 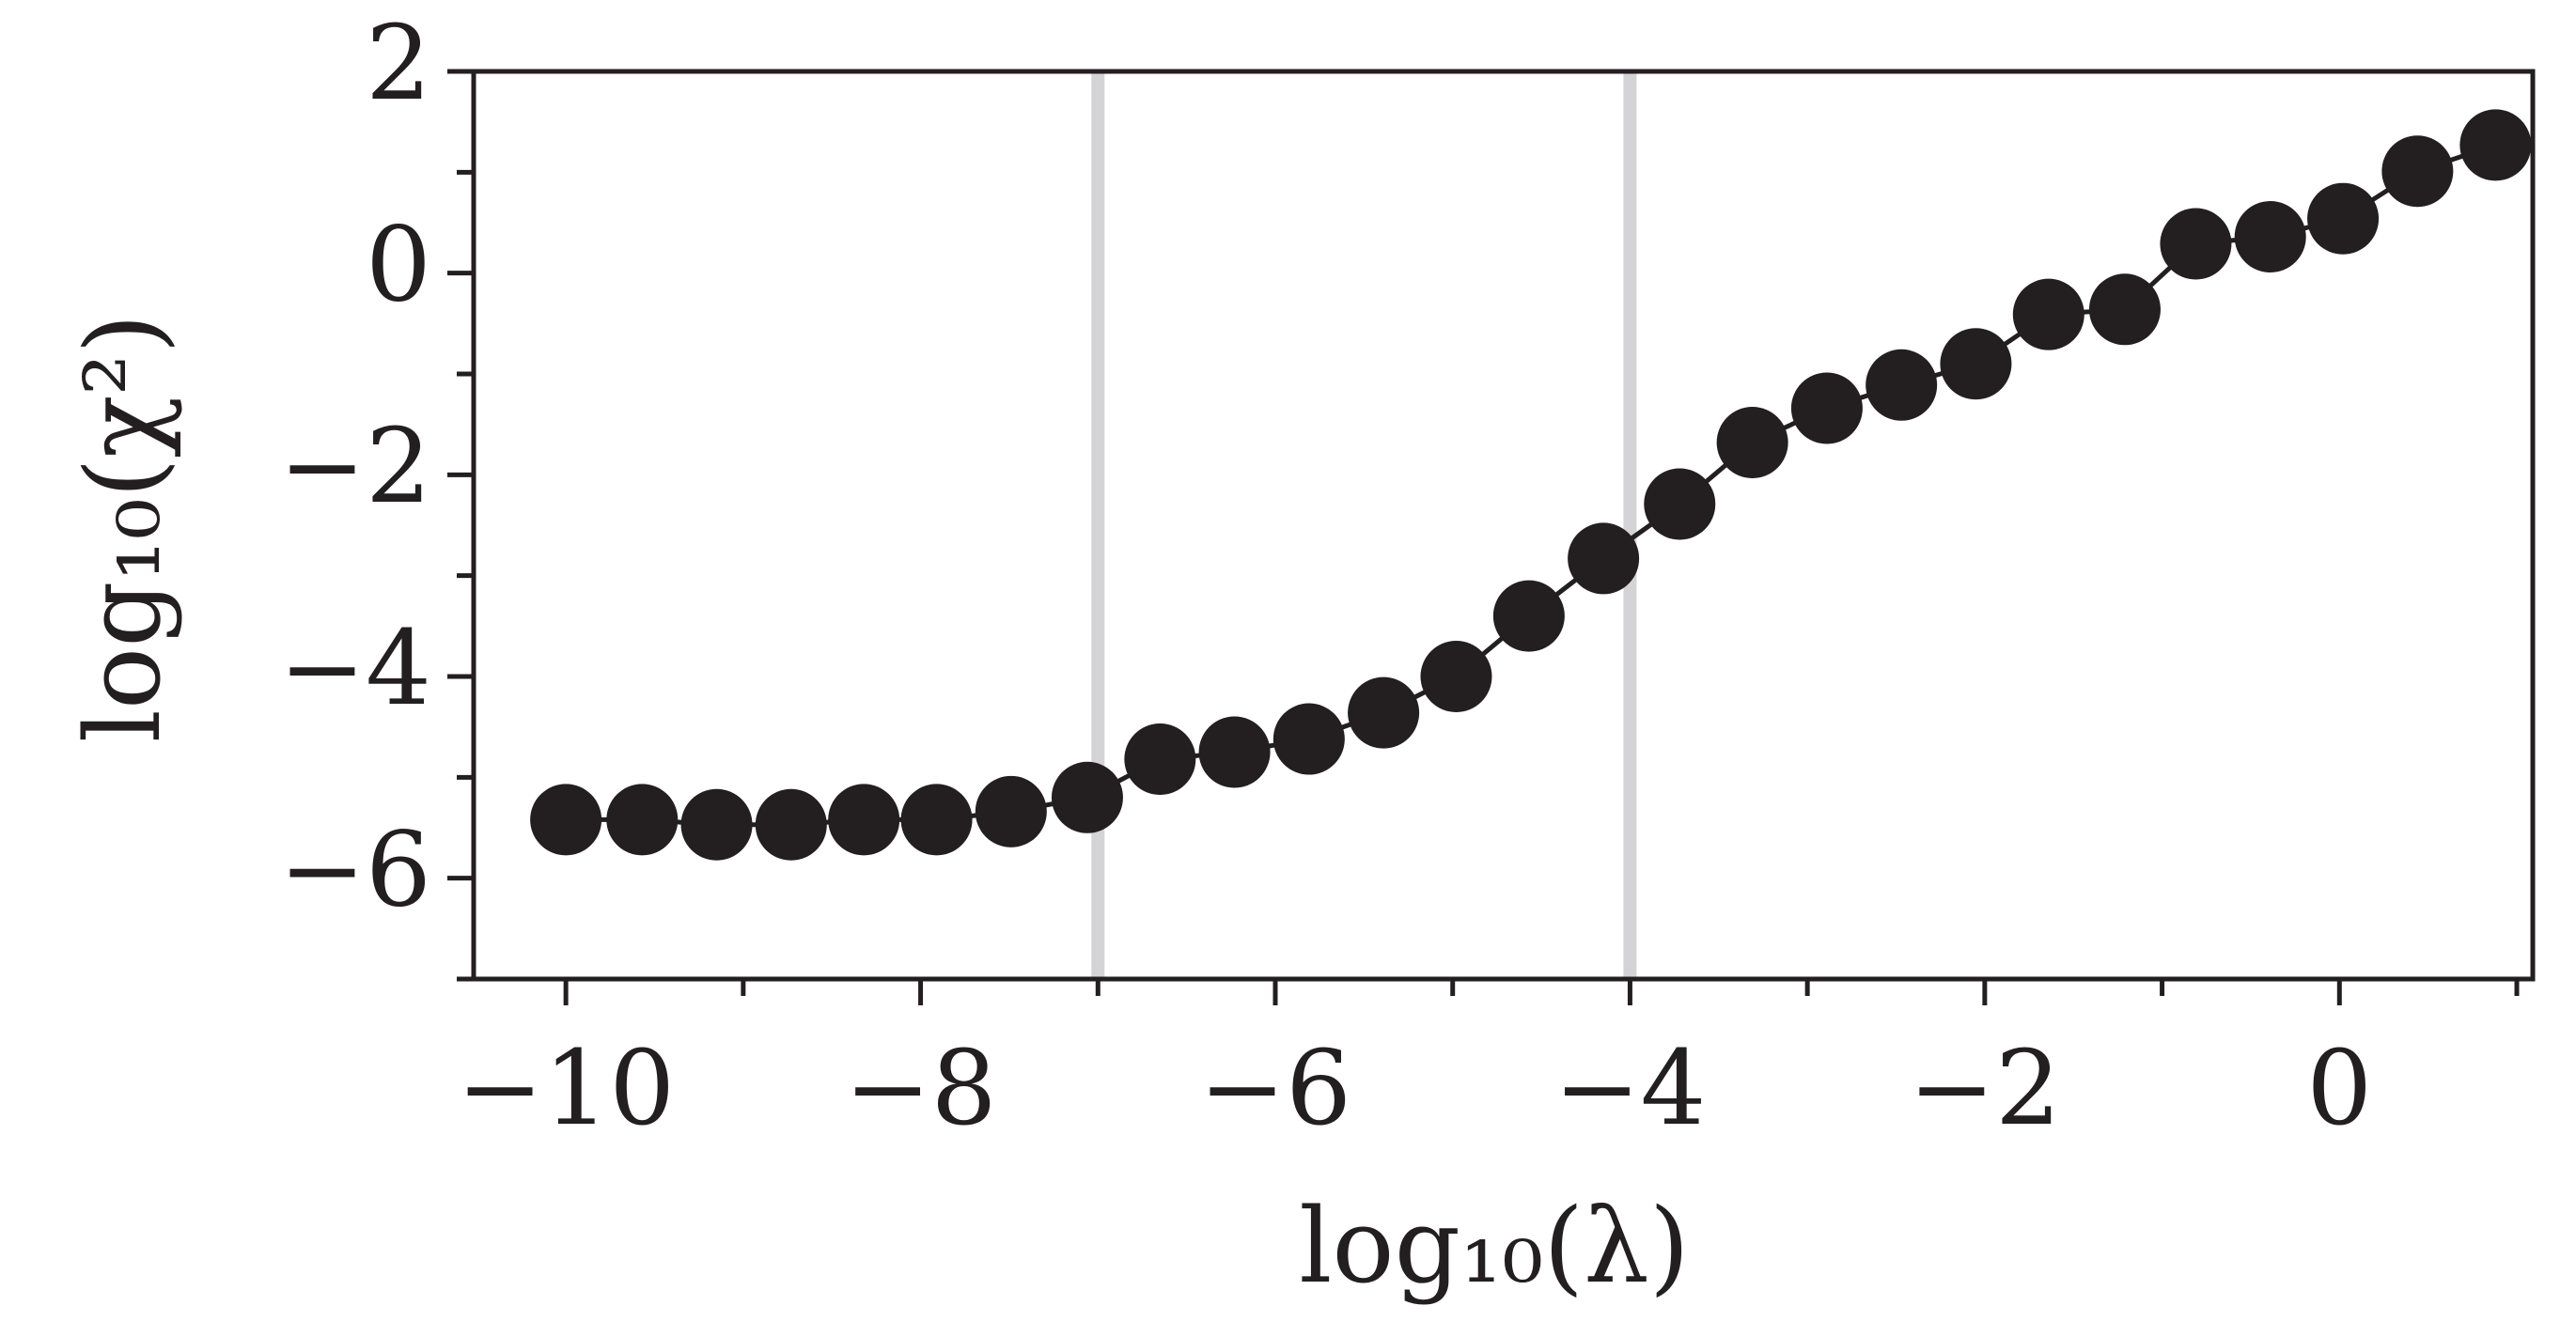 I want to click on y-tick-label: 0, so click(x=398, y=265).